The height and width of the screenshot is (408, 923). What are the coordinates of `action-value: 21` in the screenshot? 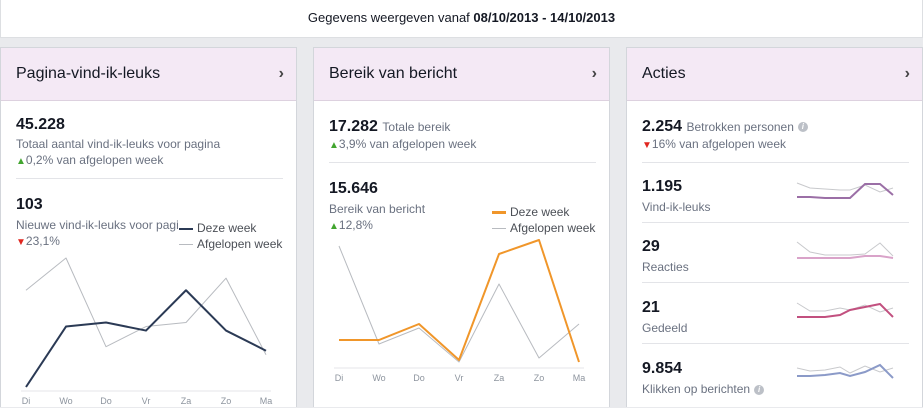 It's located at (651, 308).